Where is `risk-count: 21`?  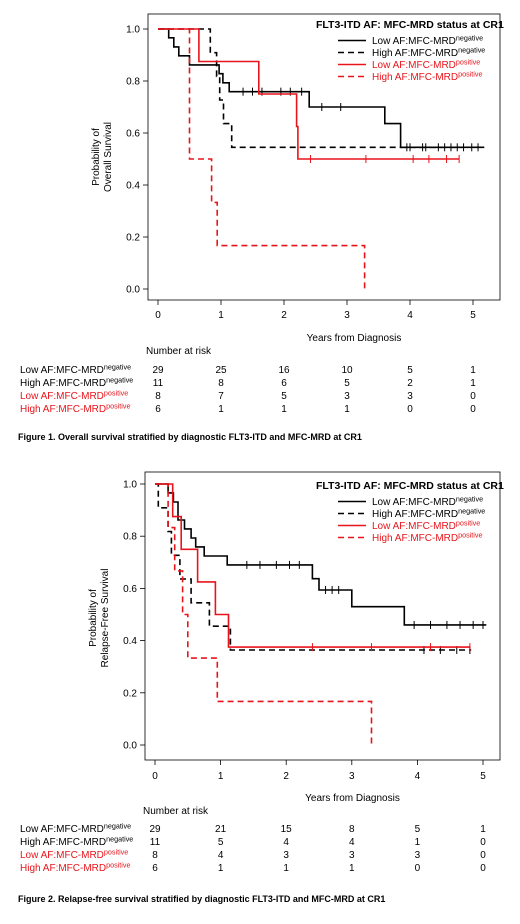
risk-count: 21 is located at coordinates (221, 829).